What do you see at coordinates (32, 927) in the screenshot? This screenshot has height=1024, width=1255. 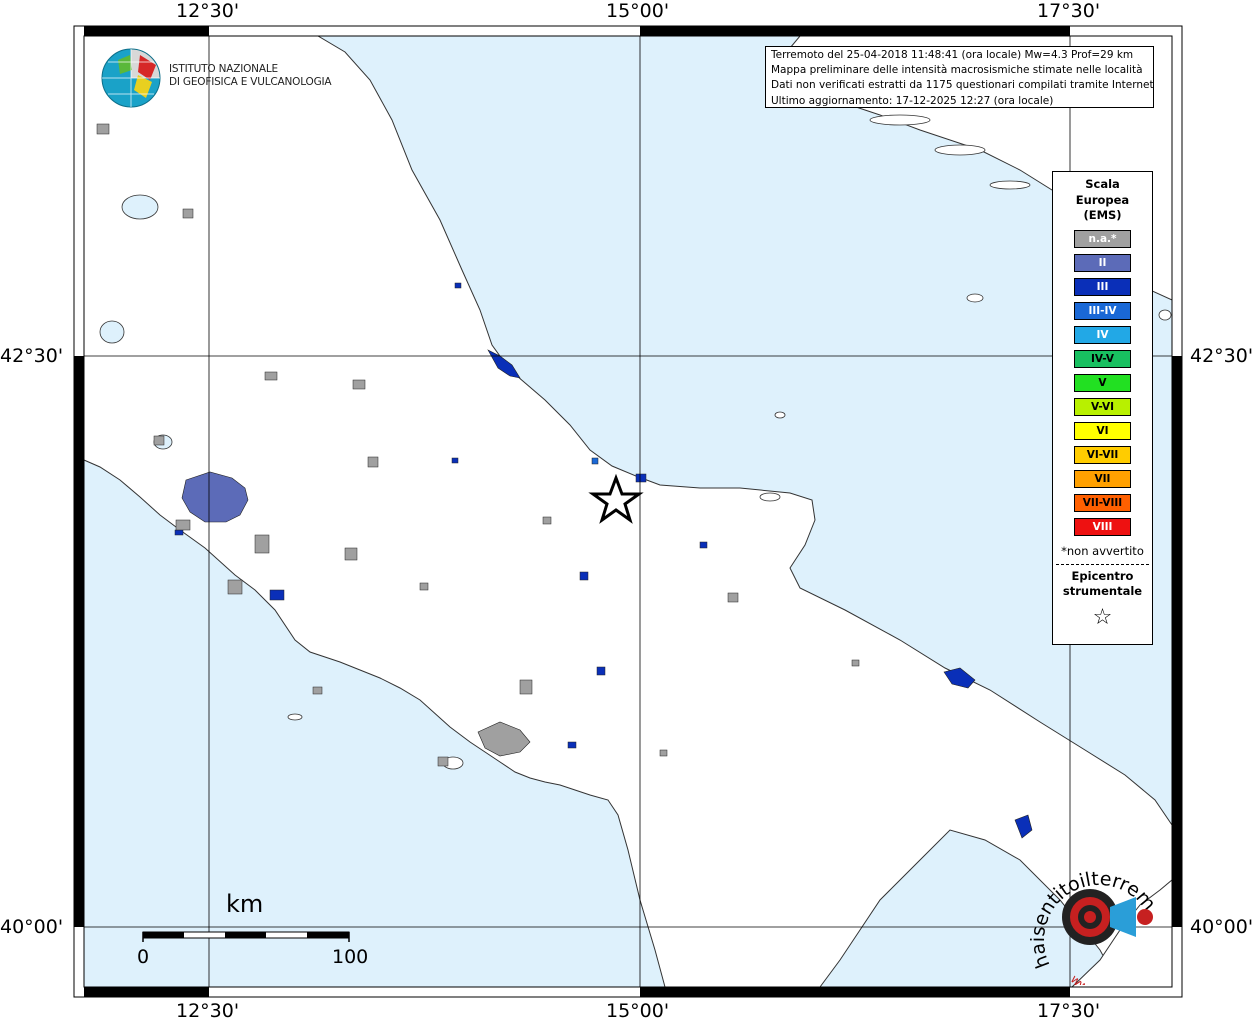 I see `lat-label-left: 40°00'` at bounding box center [32, 927].